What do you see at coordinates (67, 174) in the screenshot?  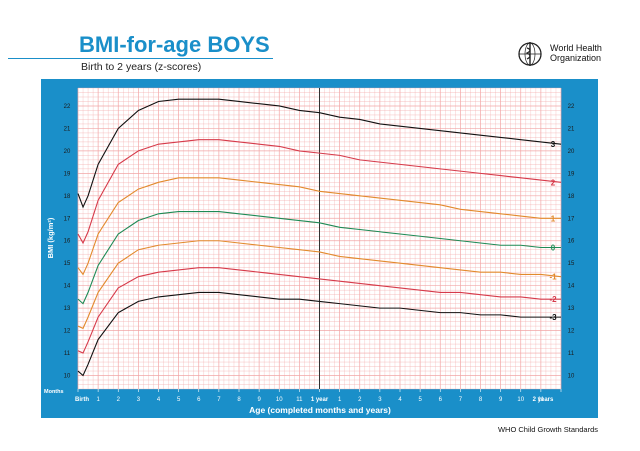 I see `y-tick-label: 19` at bounding box center [67, 174].